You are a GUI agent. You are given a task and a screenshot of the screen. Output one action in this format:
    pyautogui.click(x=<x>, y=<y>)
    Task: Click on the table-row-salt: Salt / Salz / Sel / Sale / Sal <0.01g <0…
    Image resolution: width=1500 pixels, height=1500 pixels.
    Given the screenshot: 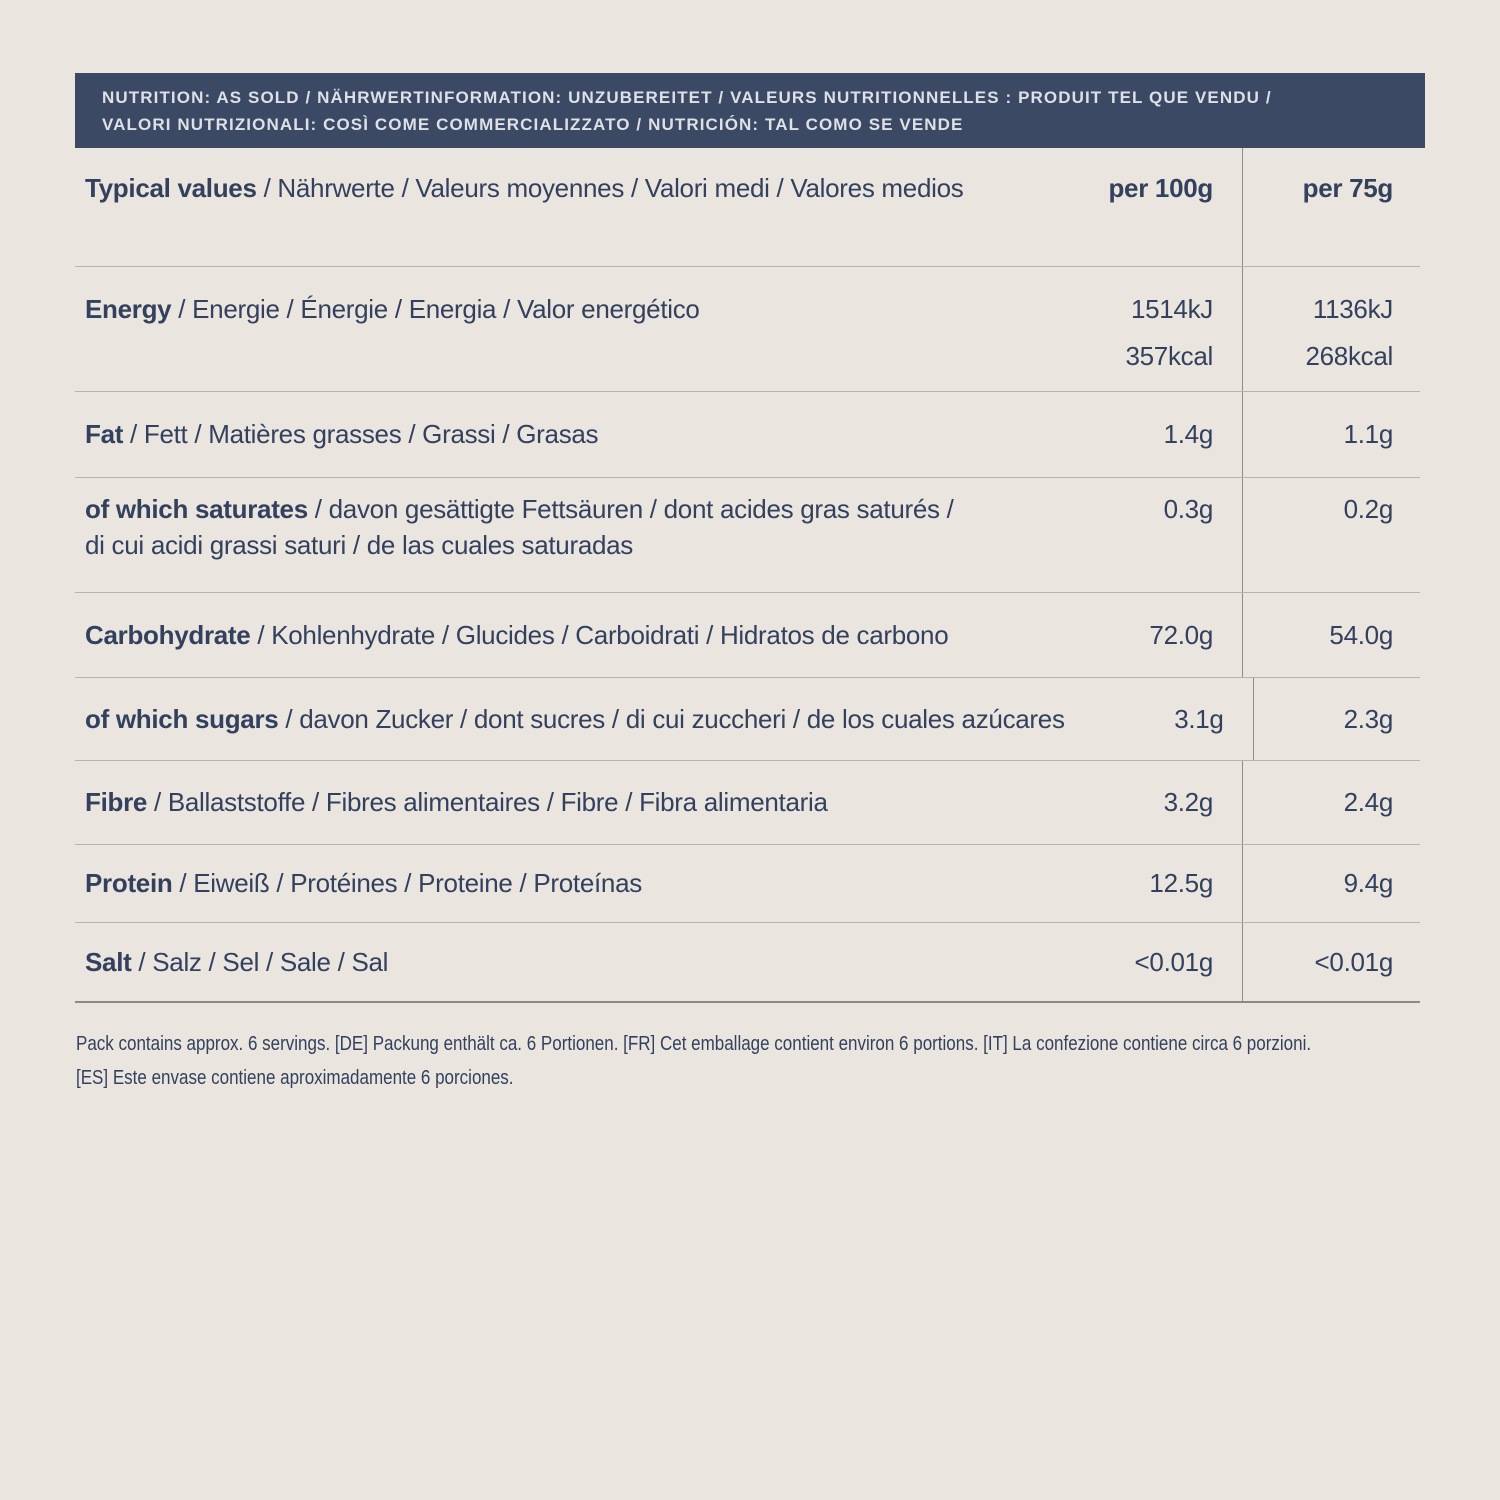 What is the action you would take?
    pyautogui.click(x=747, y=963)
    